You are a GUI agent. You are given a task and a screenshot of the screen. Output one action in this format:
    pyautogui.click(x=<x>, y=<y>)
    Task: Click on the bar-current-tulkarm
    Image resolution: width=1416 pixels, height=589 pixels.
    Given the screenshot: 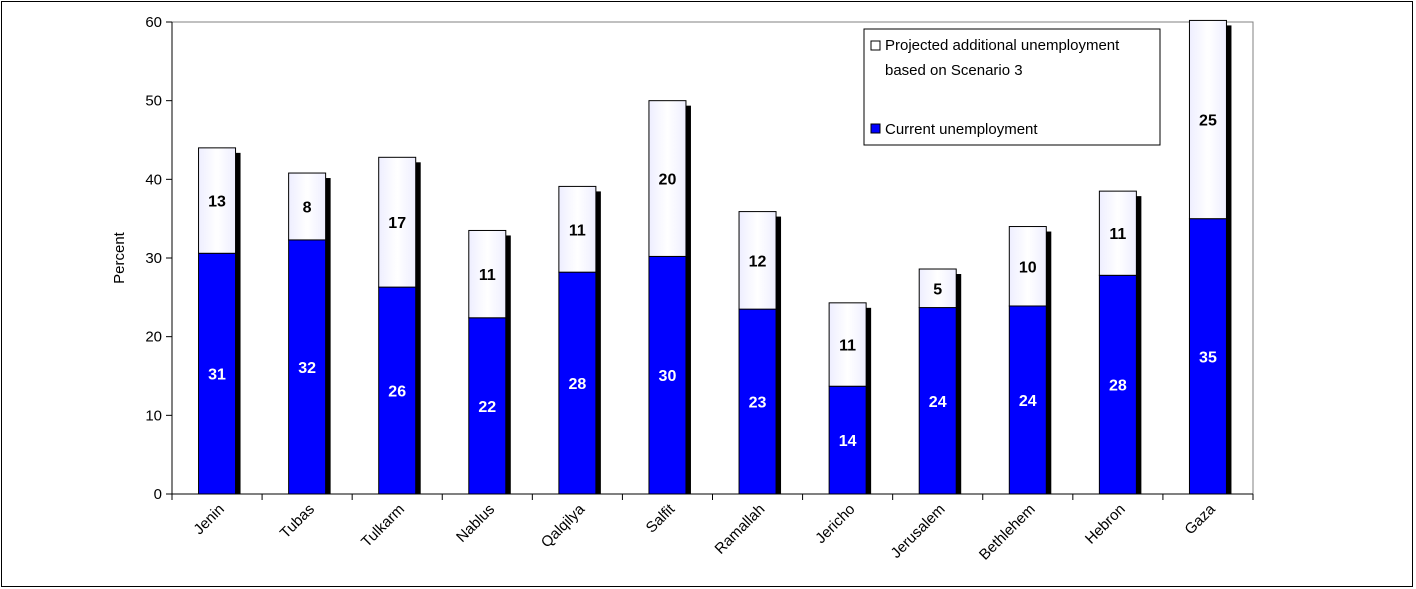 What is the action you would take?
    pyautogui.click(x=397, y=390)
    